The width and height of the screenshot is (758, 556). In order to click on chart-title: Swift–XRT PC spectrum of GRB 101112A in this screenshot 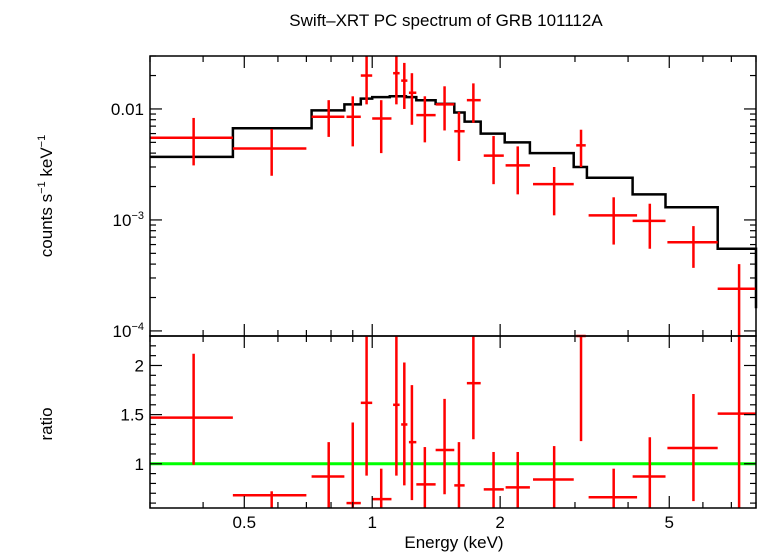, I will do `click(446, 20)`.